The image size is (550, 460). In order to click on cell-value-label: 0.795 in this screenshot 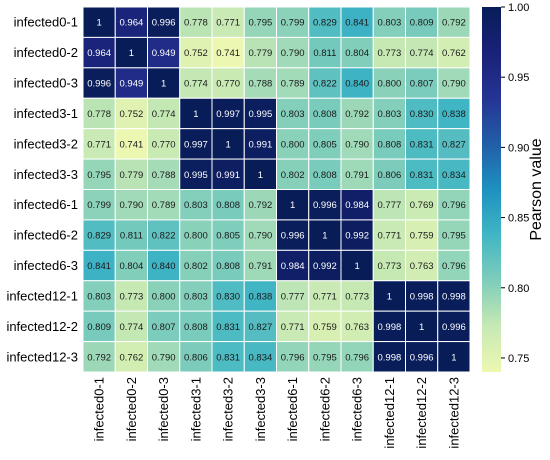, I will do `click(325, 357)`.